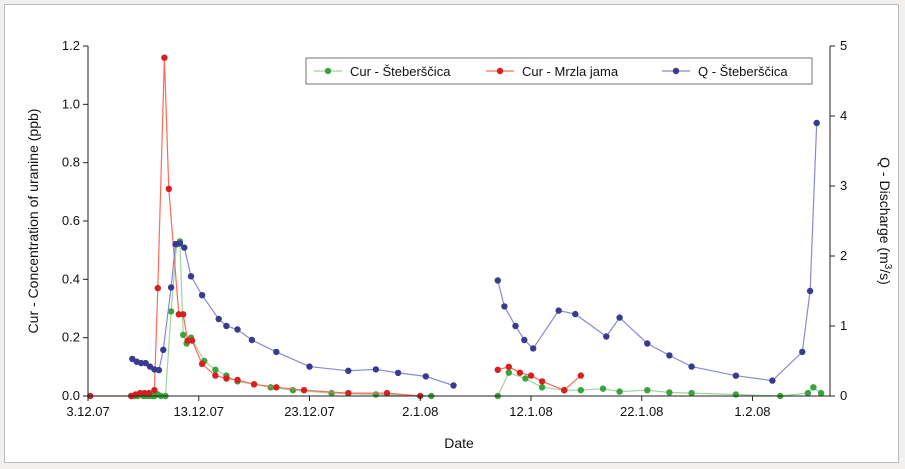 Image resolution: width=905 pixels, height=469 pixels. What do you see at coordinates (33, 221) in the screenshot?
I see `y-left-axis-title: Cur - Concentration of uranine (ppb)` at bounding box center [33, 221].